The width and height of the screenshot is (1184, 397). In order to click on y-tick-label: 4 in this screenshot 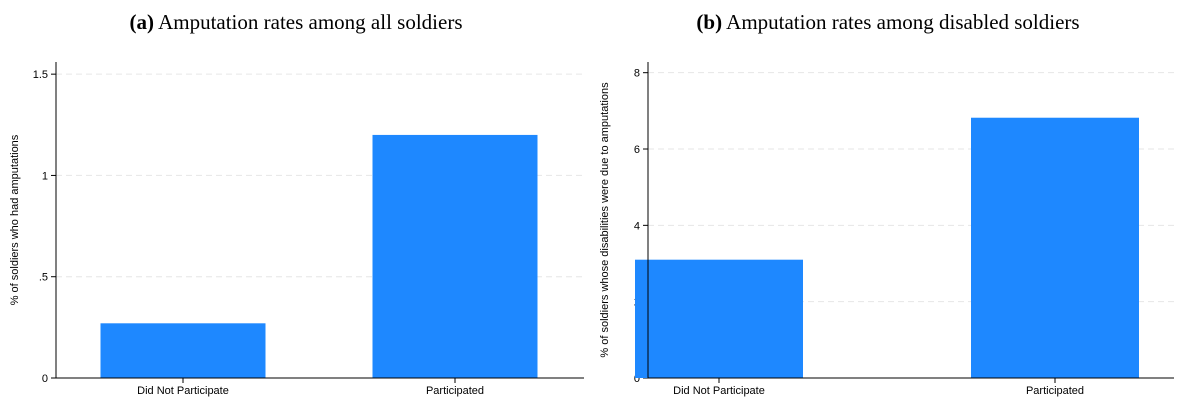, I will do `click(637, 226)`.